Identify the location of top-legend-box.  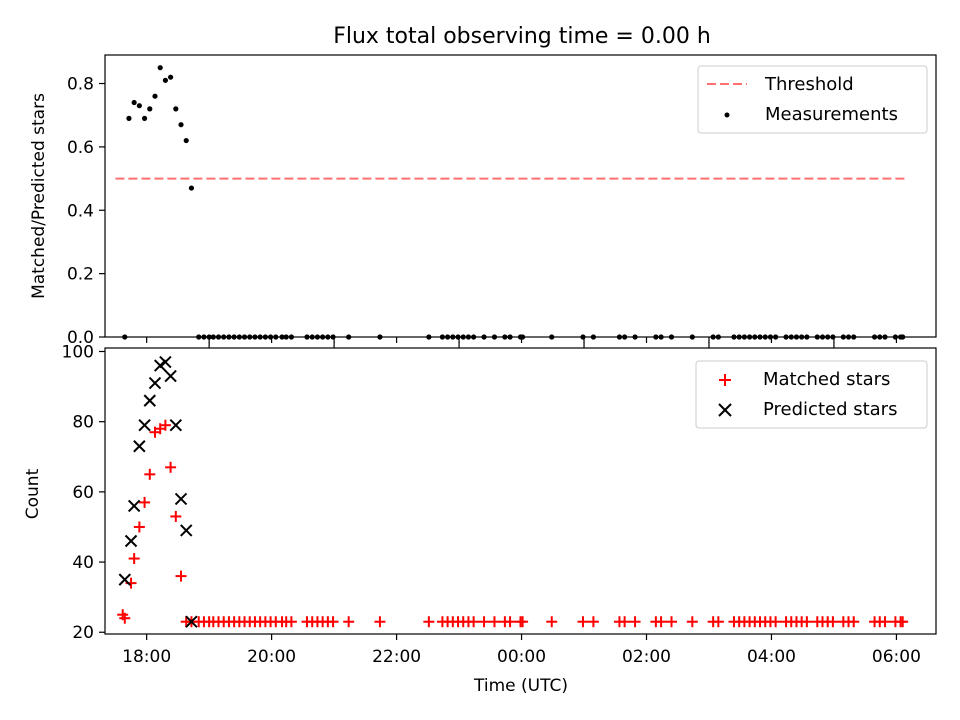
(812, 99).